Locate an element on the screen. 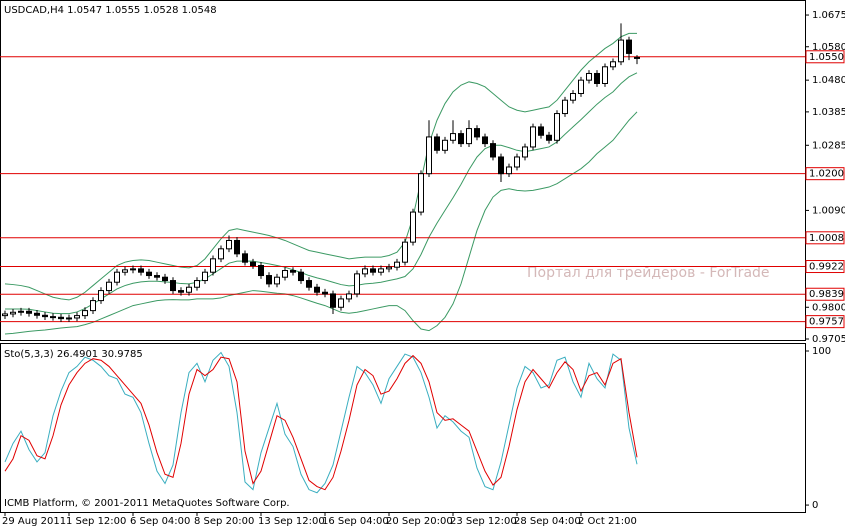  x-tick-label: 2 Oct 21:00 is located at coordinates (607, 521).